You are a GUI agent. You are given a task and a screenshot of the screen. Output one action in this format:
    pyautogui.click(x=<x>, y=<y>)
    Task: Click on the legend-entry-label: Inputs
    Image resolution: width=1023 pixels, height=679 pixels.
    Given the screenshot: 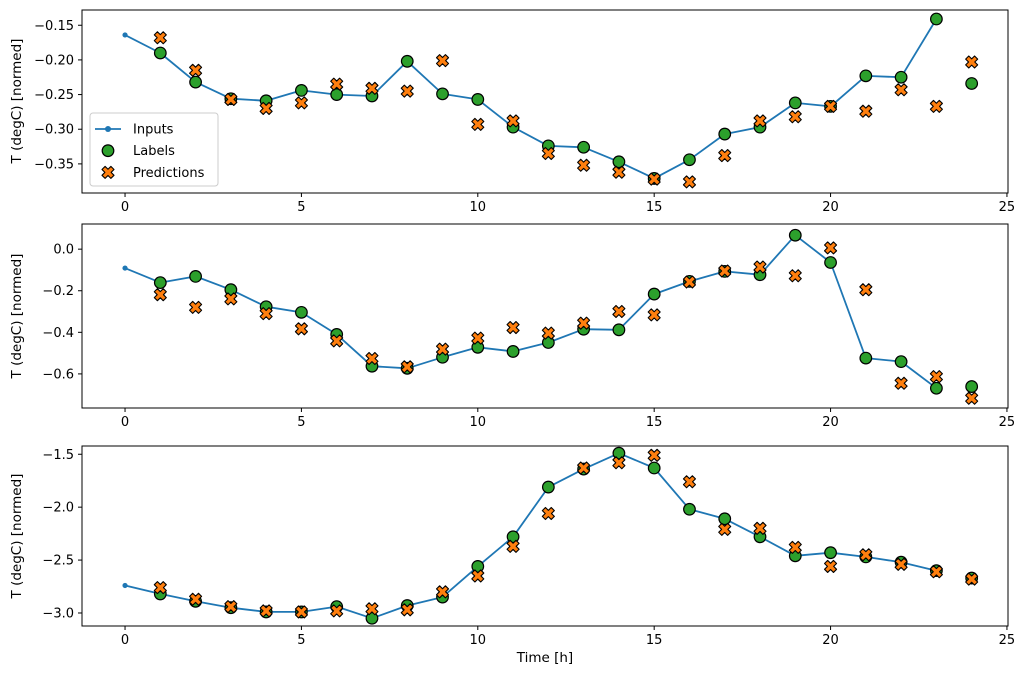 What is the action you would take?
    pyautogui.click(x=153, y=130)
    